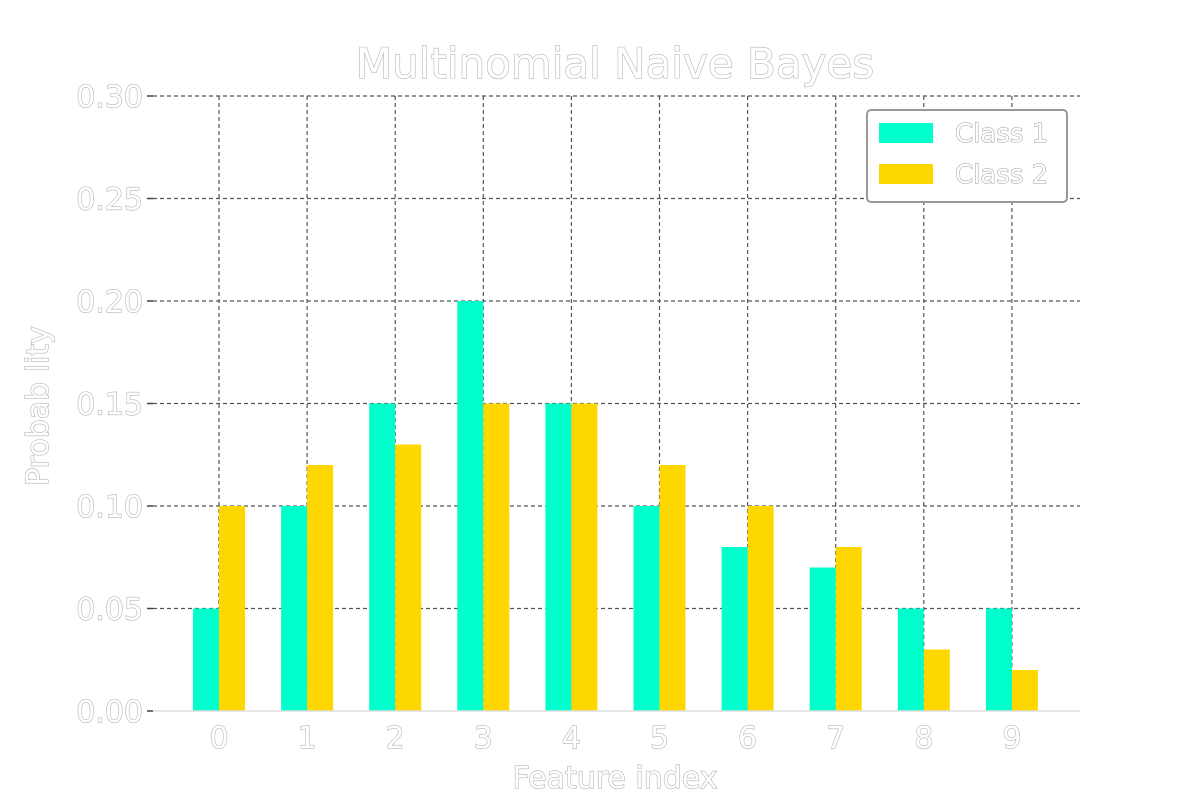  What do you see at coordinates (616, 733) in the screenshot?
I see `x-axis: 0 1 2 3 4 5 6 7 8 9` at bounding box center [616, 733].